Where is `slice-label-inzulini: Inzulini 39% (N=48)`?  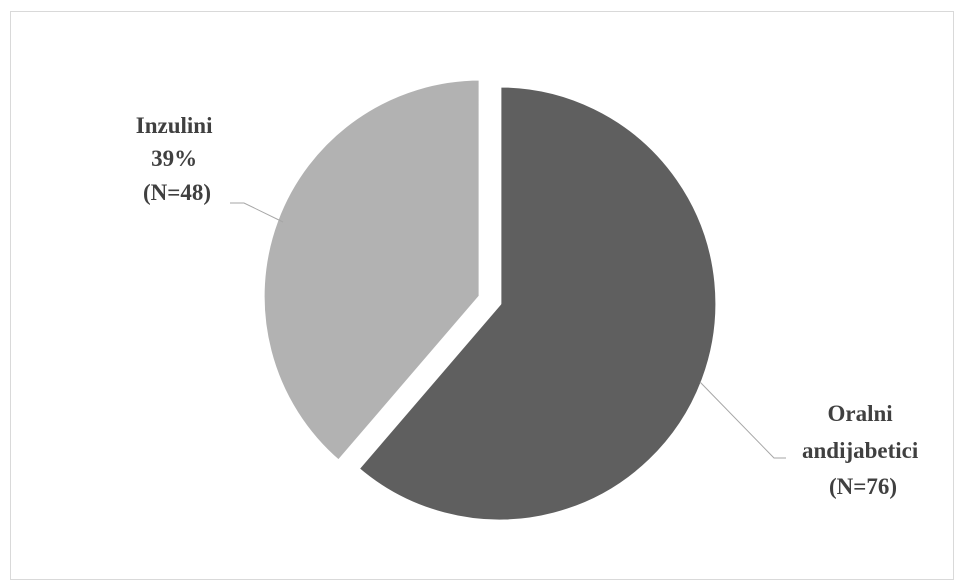 slice-label-inzulini: Inzulini 39% (N=48) is located at coordinates (177, 159).